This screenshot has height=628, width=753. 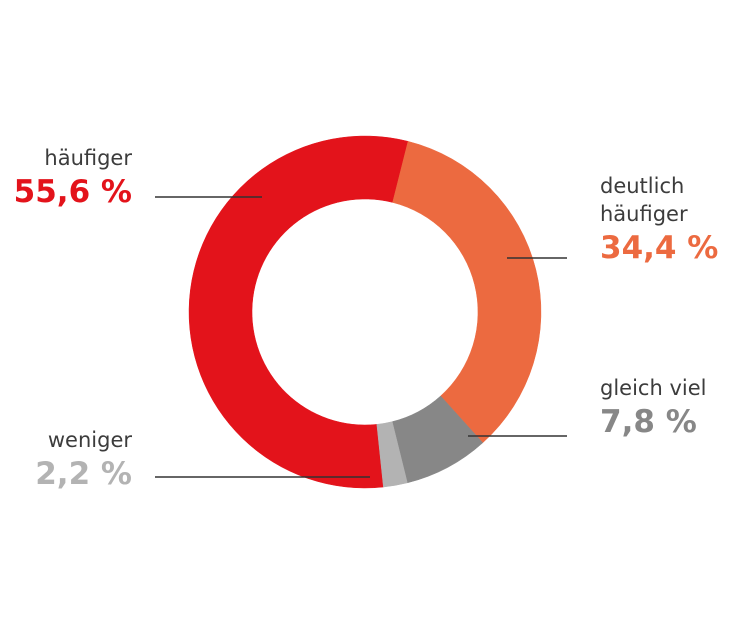 What do you see at coordinates (72, 192) in the screenshot?
I see `value-label: 55,6 %` at bounding box center [72, 192].